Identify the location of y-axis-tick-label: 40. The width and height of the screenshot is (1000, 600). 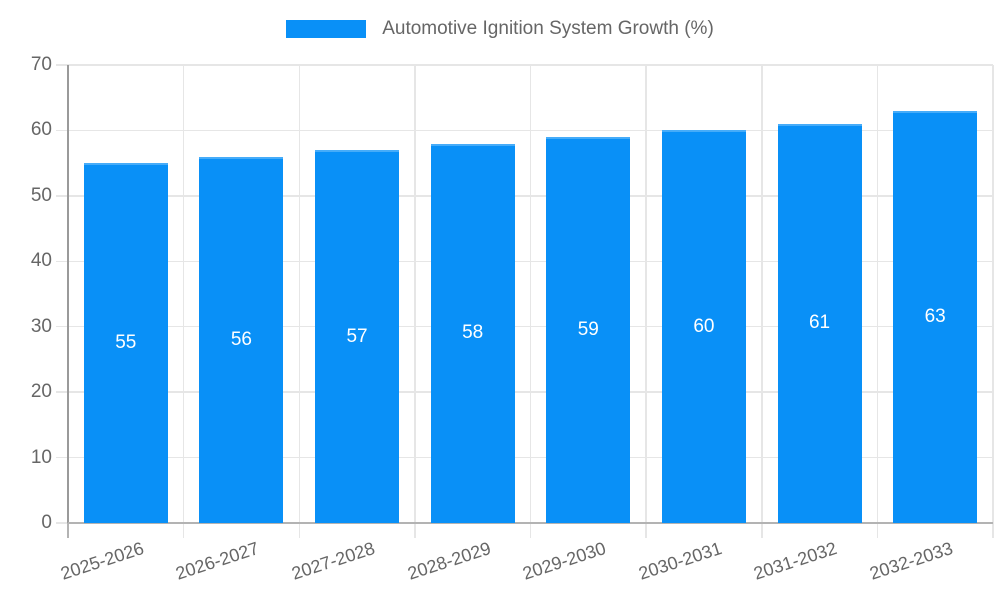
(41, 261).